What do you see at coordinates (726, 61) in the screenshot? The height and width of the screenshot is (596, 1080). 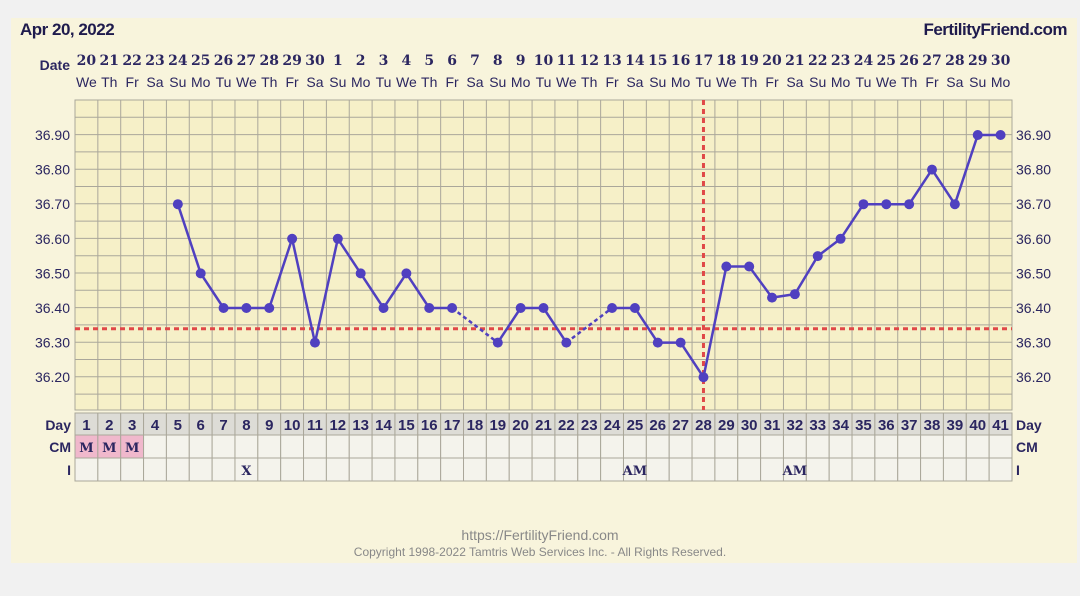 I see `date-tick: 18` at bounding box center [726, 61].